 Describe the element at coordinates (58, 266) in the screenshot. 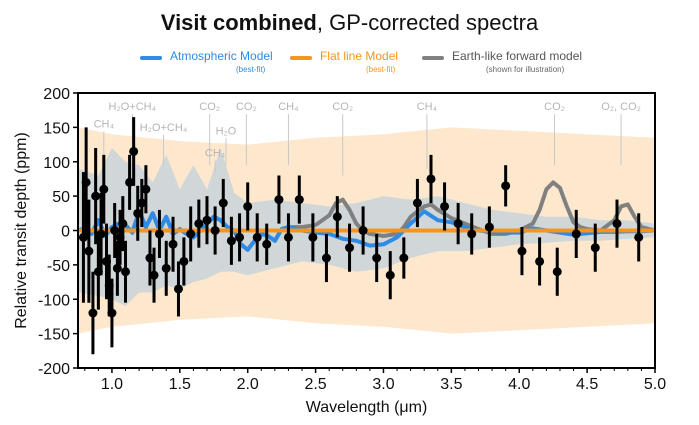

I see `y-tick-label: -50` at that location.